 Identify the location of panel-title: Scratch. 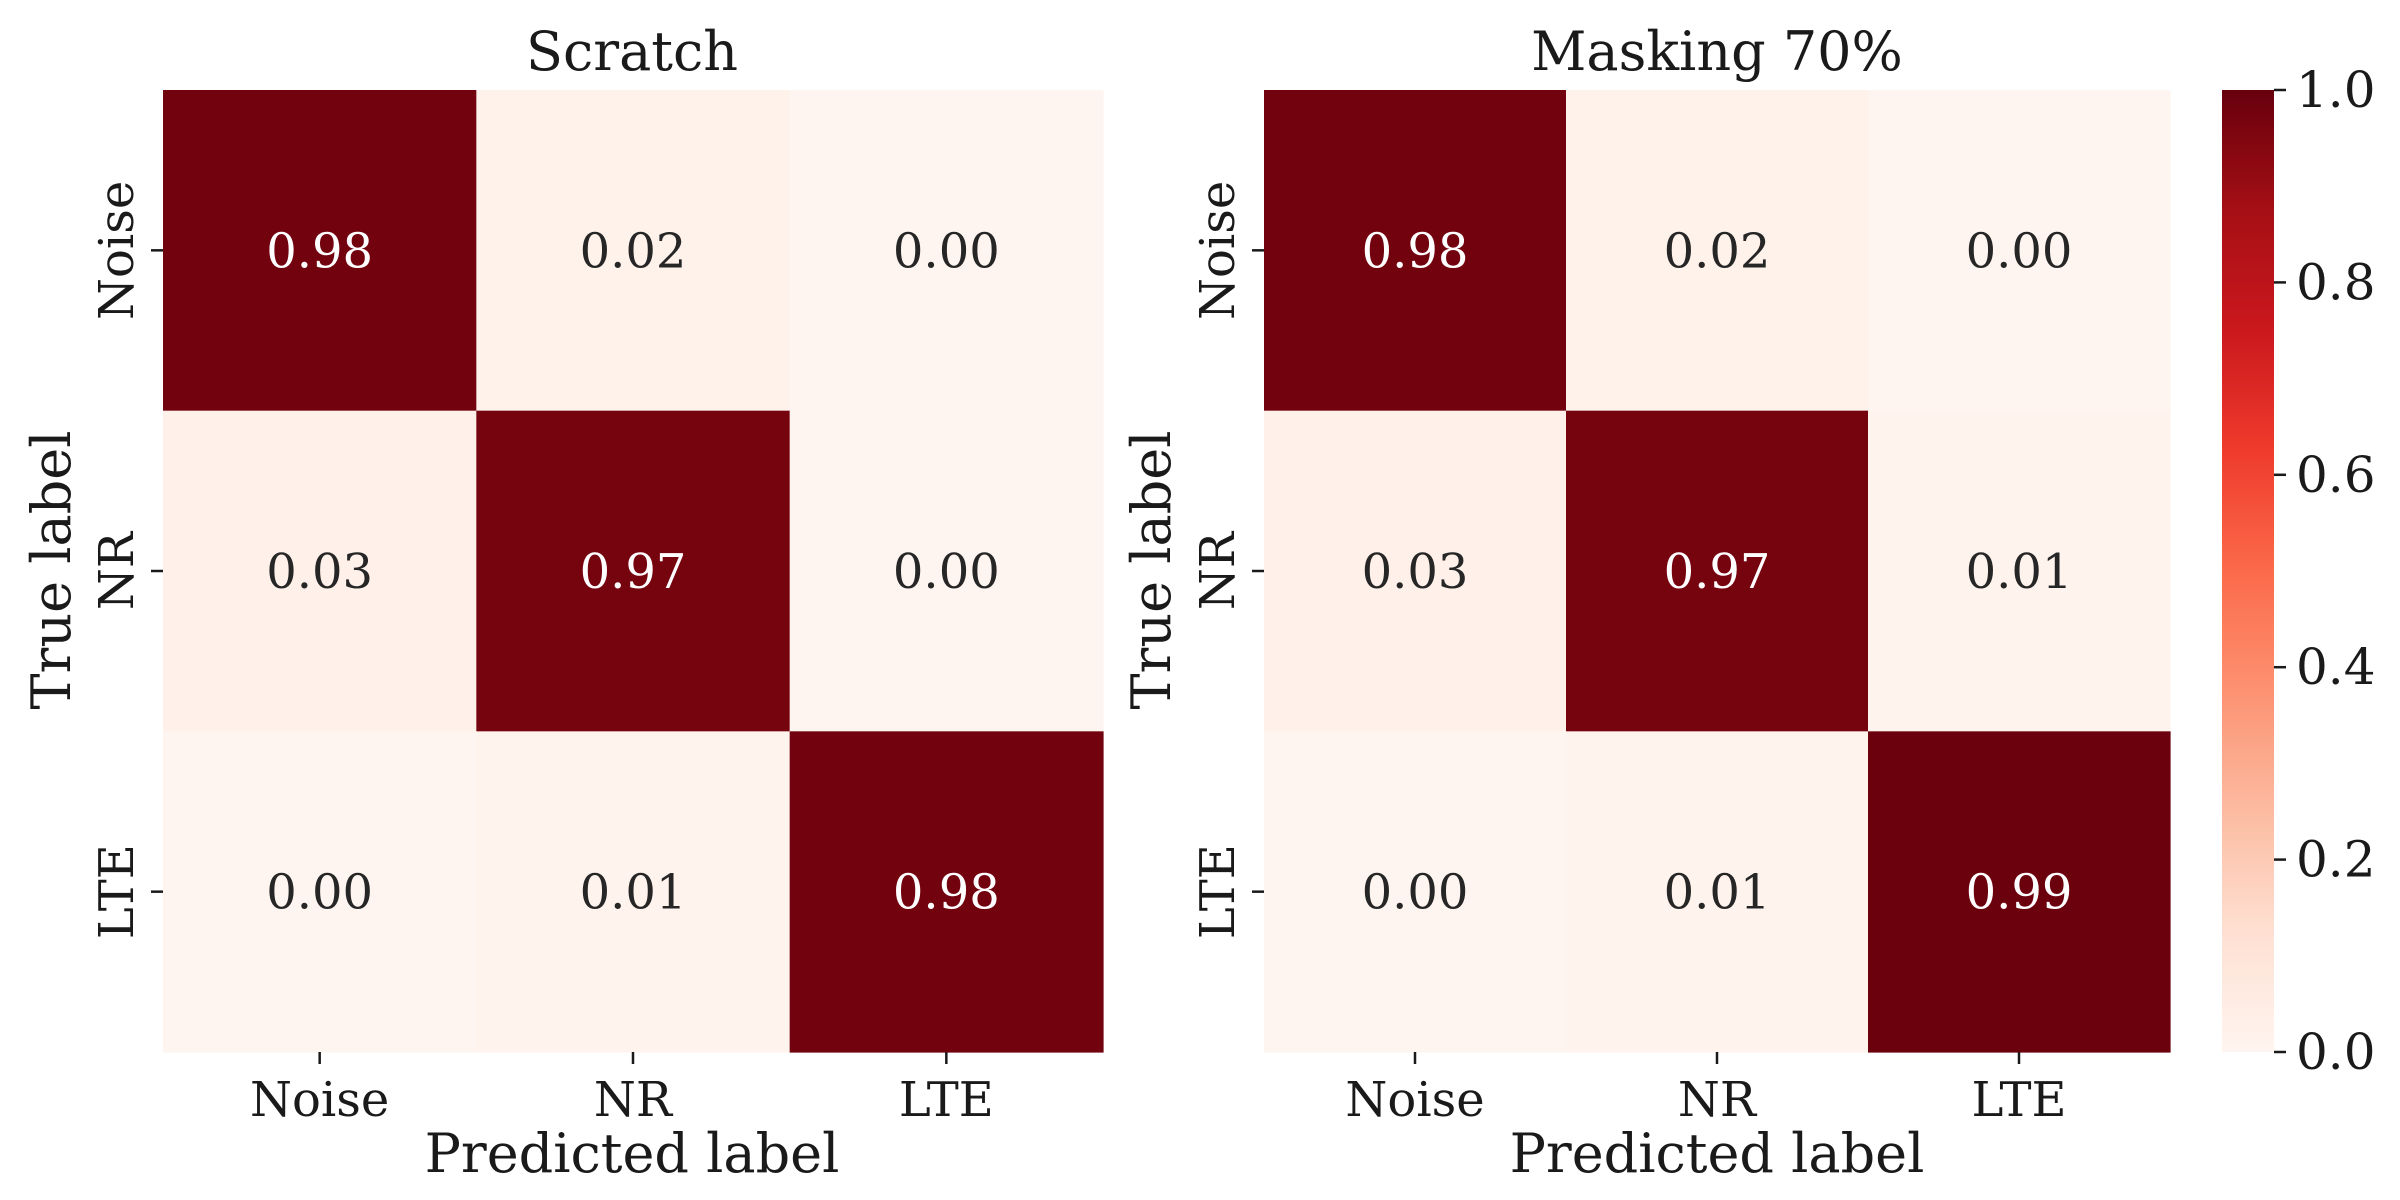
(632, 51).